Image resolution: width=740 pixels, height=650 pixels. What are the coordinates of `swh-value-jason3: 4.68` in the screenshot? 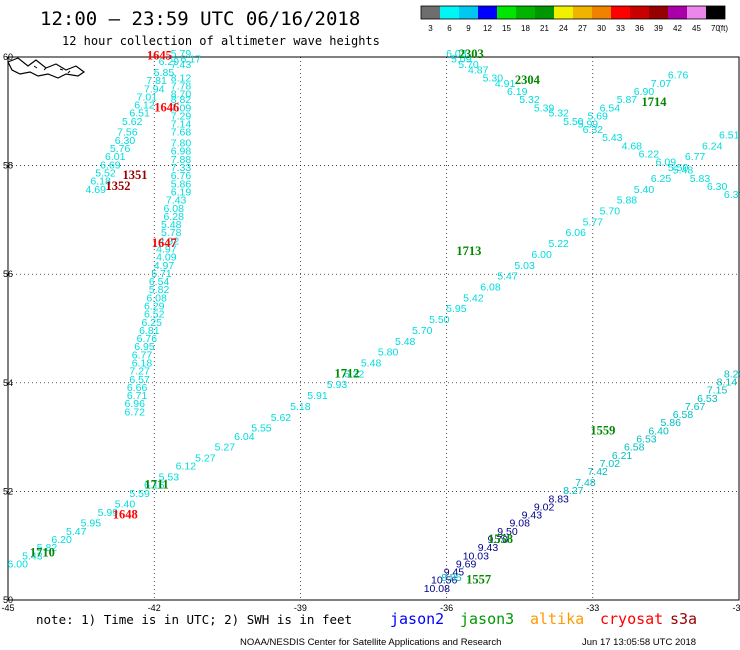 It's located at (632, 146).